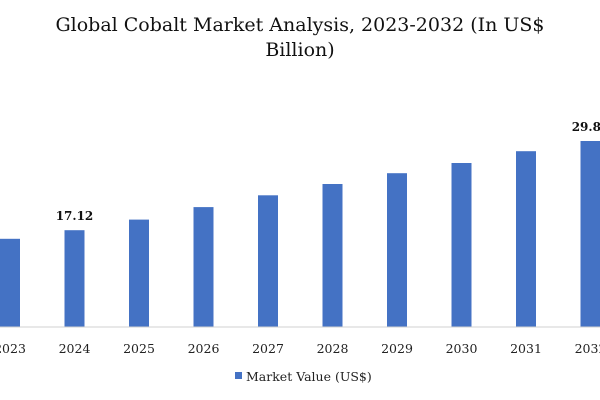  Describe the element at coordinates (332, 255) in the screenshot. I see `bar-2028` at that location.